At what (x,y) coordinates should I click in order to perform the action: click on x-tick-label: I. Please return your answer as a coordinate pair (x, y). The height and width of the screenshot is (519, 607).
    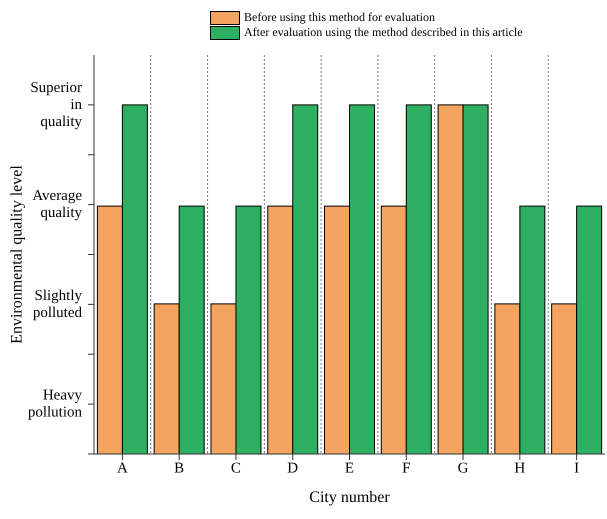
    Looking at the image, I should click on (577, 468).